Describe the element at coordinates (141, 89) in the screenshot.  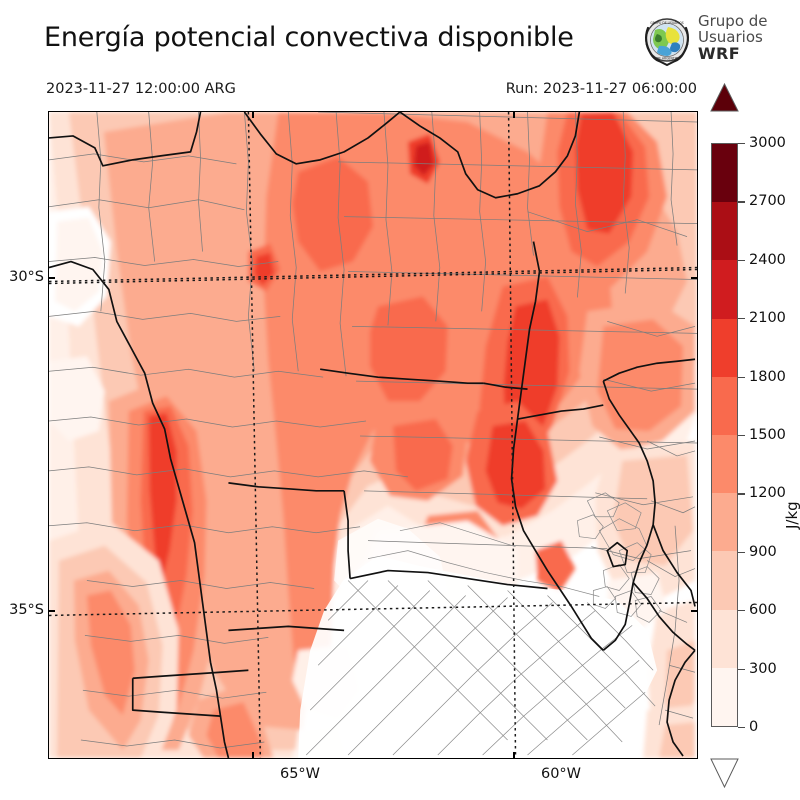
I see `valid-time-label: 2023-11-27 12:00:00 ARG` at that location.